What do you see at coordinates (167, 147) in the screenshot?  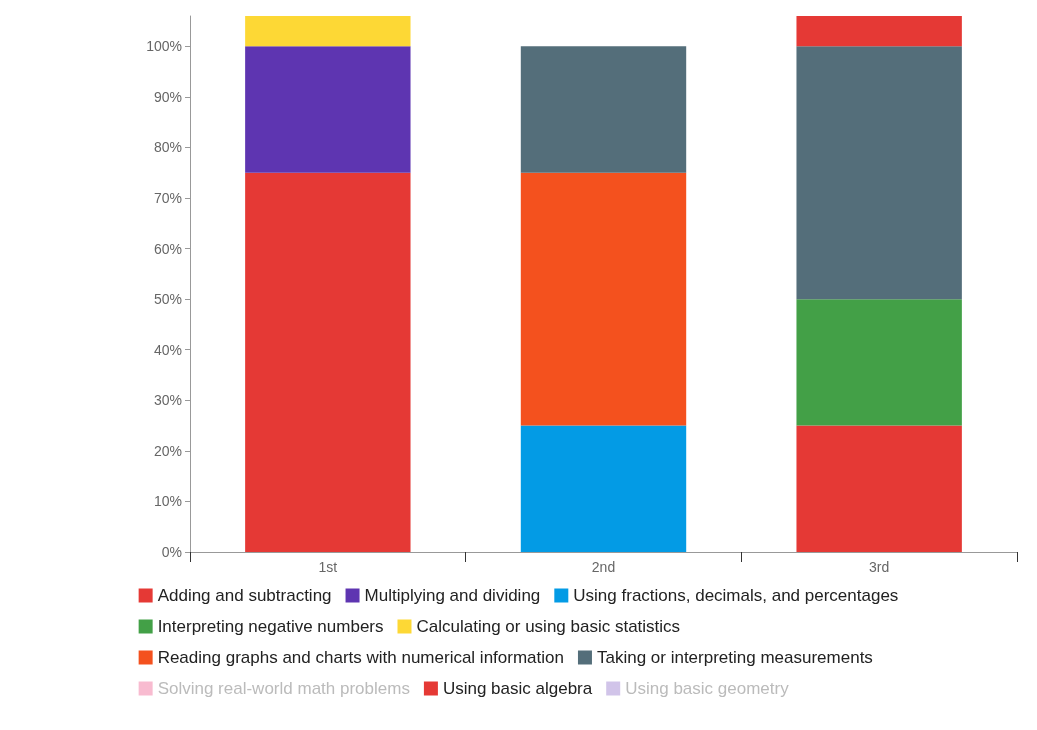 I see `y-tick-label: 80%` at bounding box center [167, 147].